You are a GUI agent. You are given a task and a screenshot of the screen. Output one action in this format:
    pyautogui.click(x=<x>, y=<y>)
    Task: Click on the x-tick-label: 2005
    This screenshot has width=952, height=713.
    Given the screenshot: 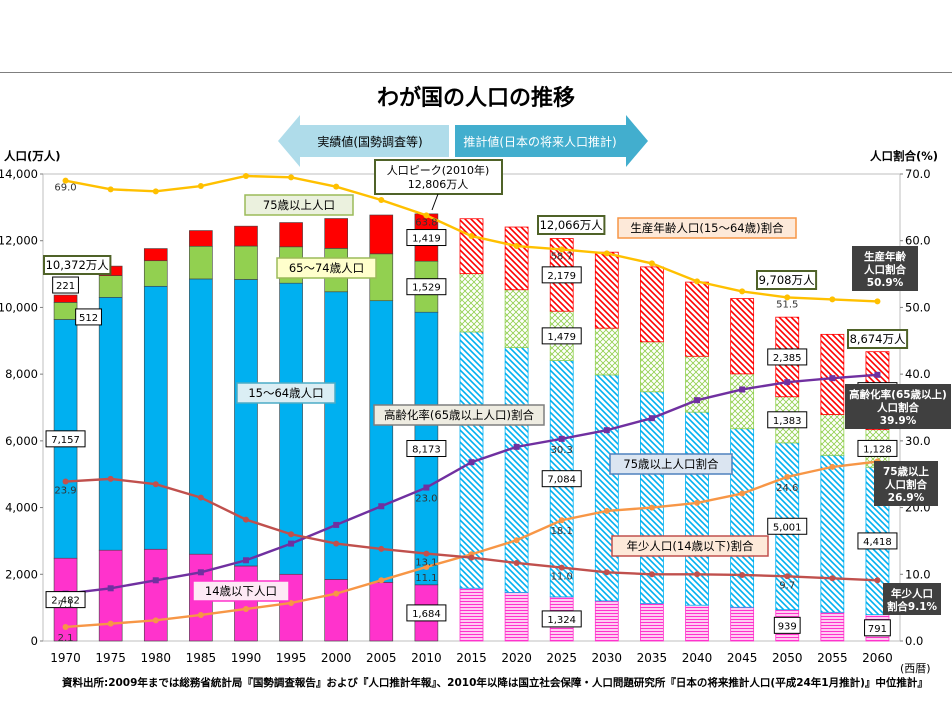 What is the action you would take?
    pyautogui.click(x=381, y=658)
    